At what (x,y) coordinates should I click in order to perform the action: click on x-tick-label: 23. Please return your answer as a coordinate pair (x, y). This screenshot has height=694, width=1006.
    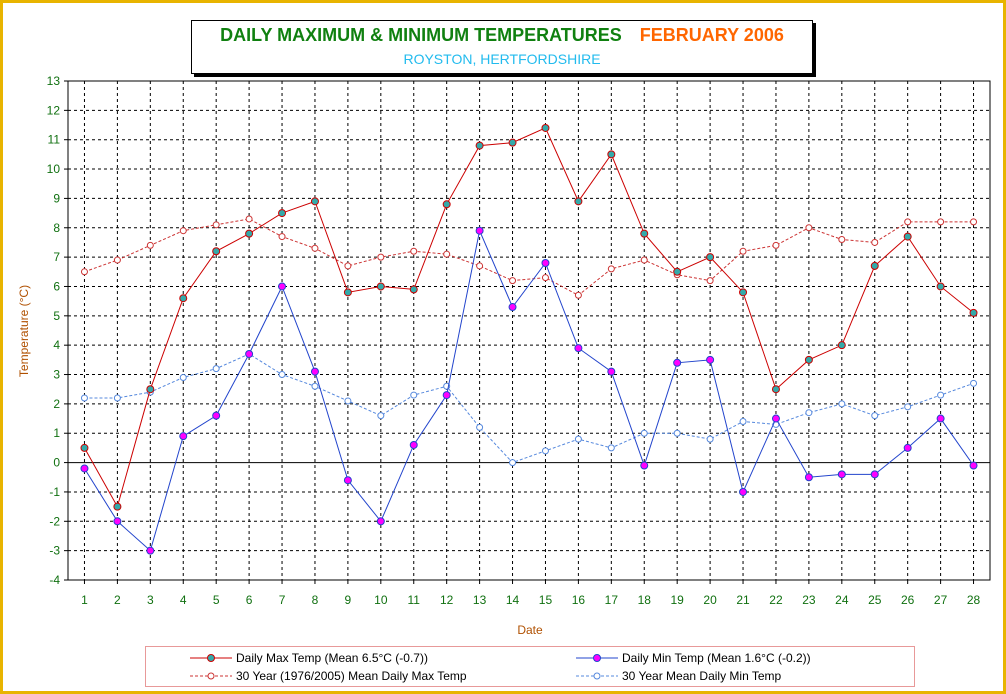
    Looking at the image, I should click on (809, 600).